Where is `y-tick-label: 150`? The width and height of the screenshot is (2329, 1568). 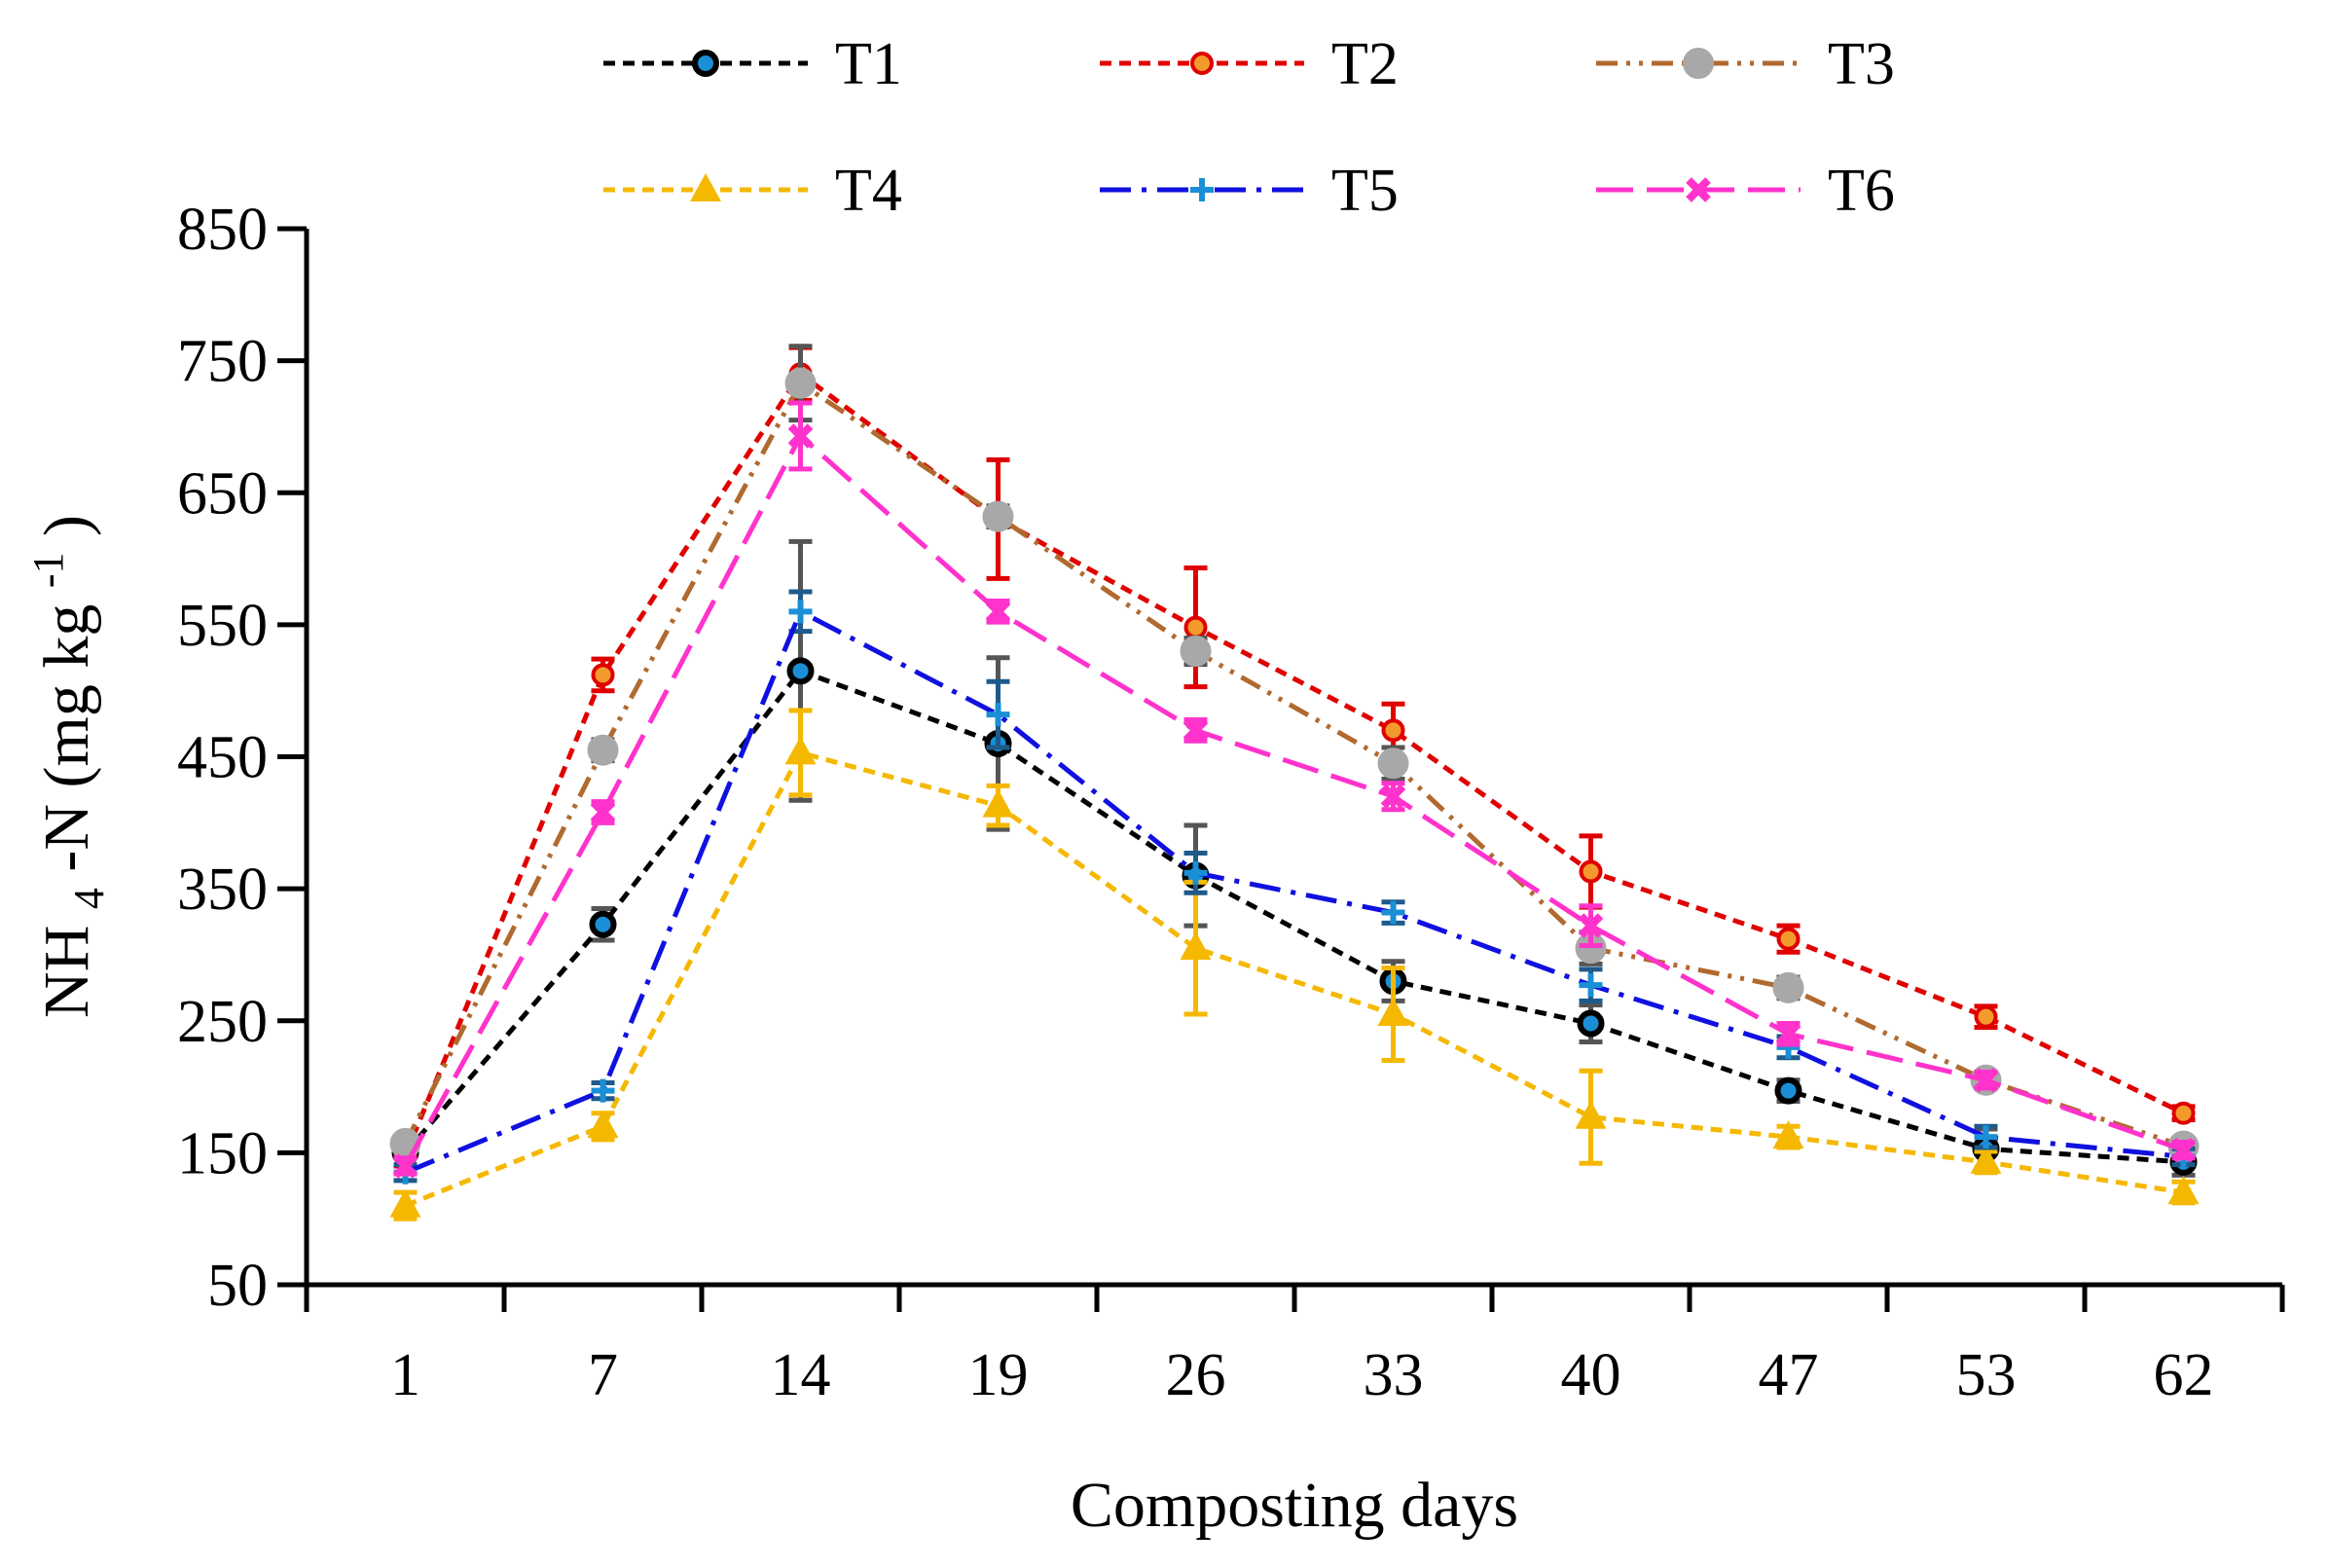 y-tick-label: 150 is located at coordinates (223, 1153).